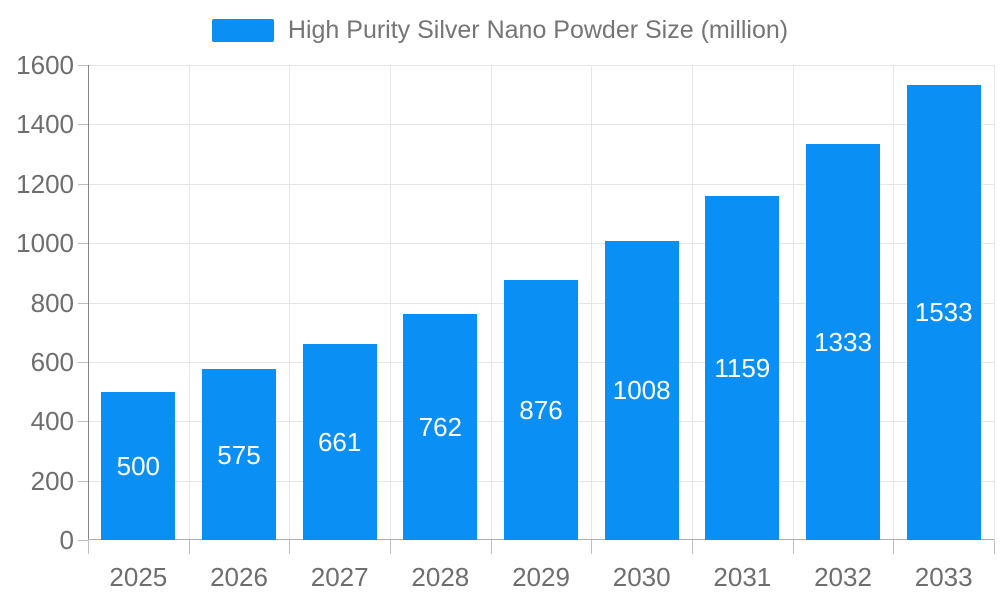  Describe the element at coordinates (843, 577) in the screenshot. I see `x-axis-label: 2032` at that location.